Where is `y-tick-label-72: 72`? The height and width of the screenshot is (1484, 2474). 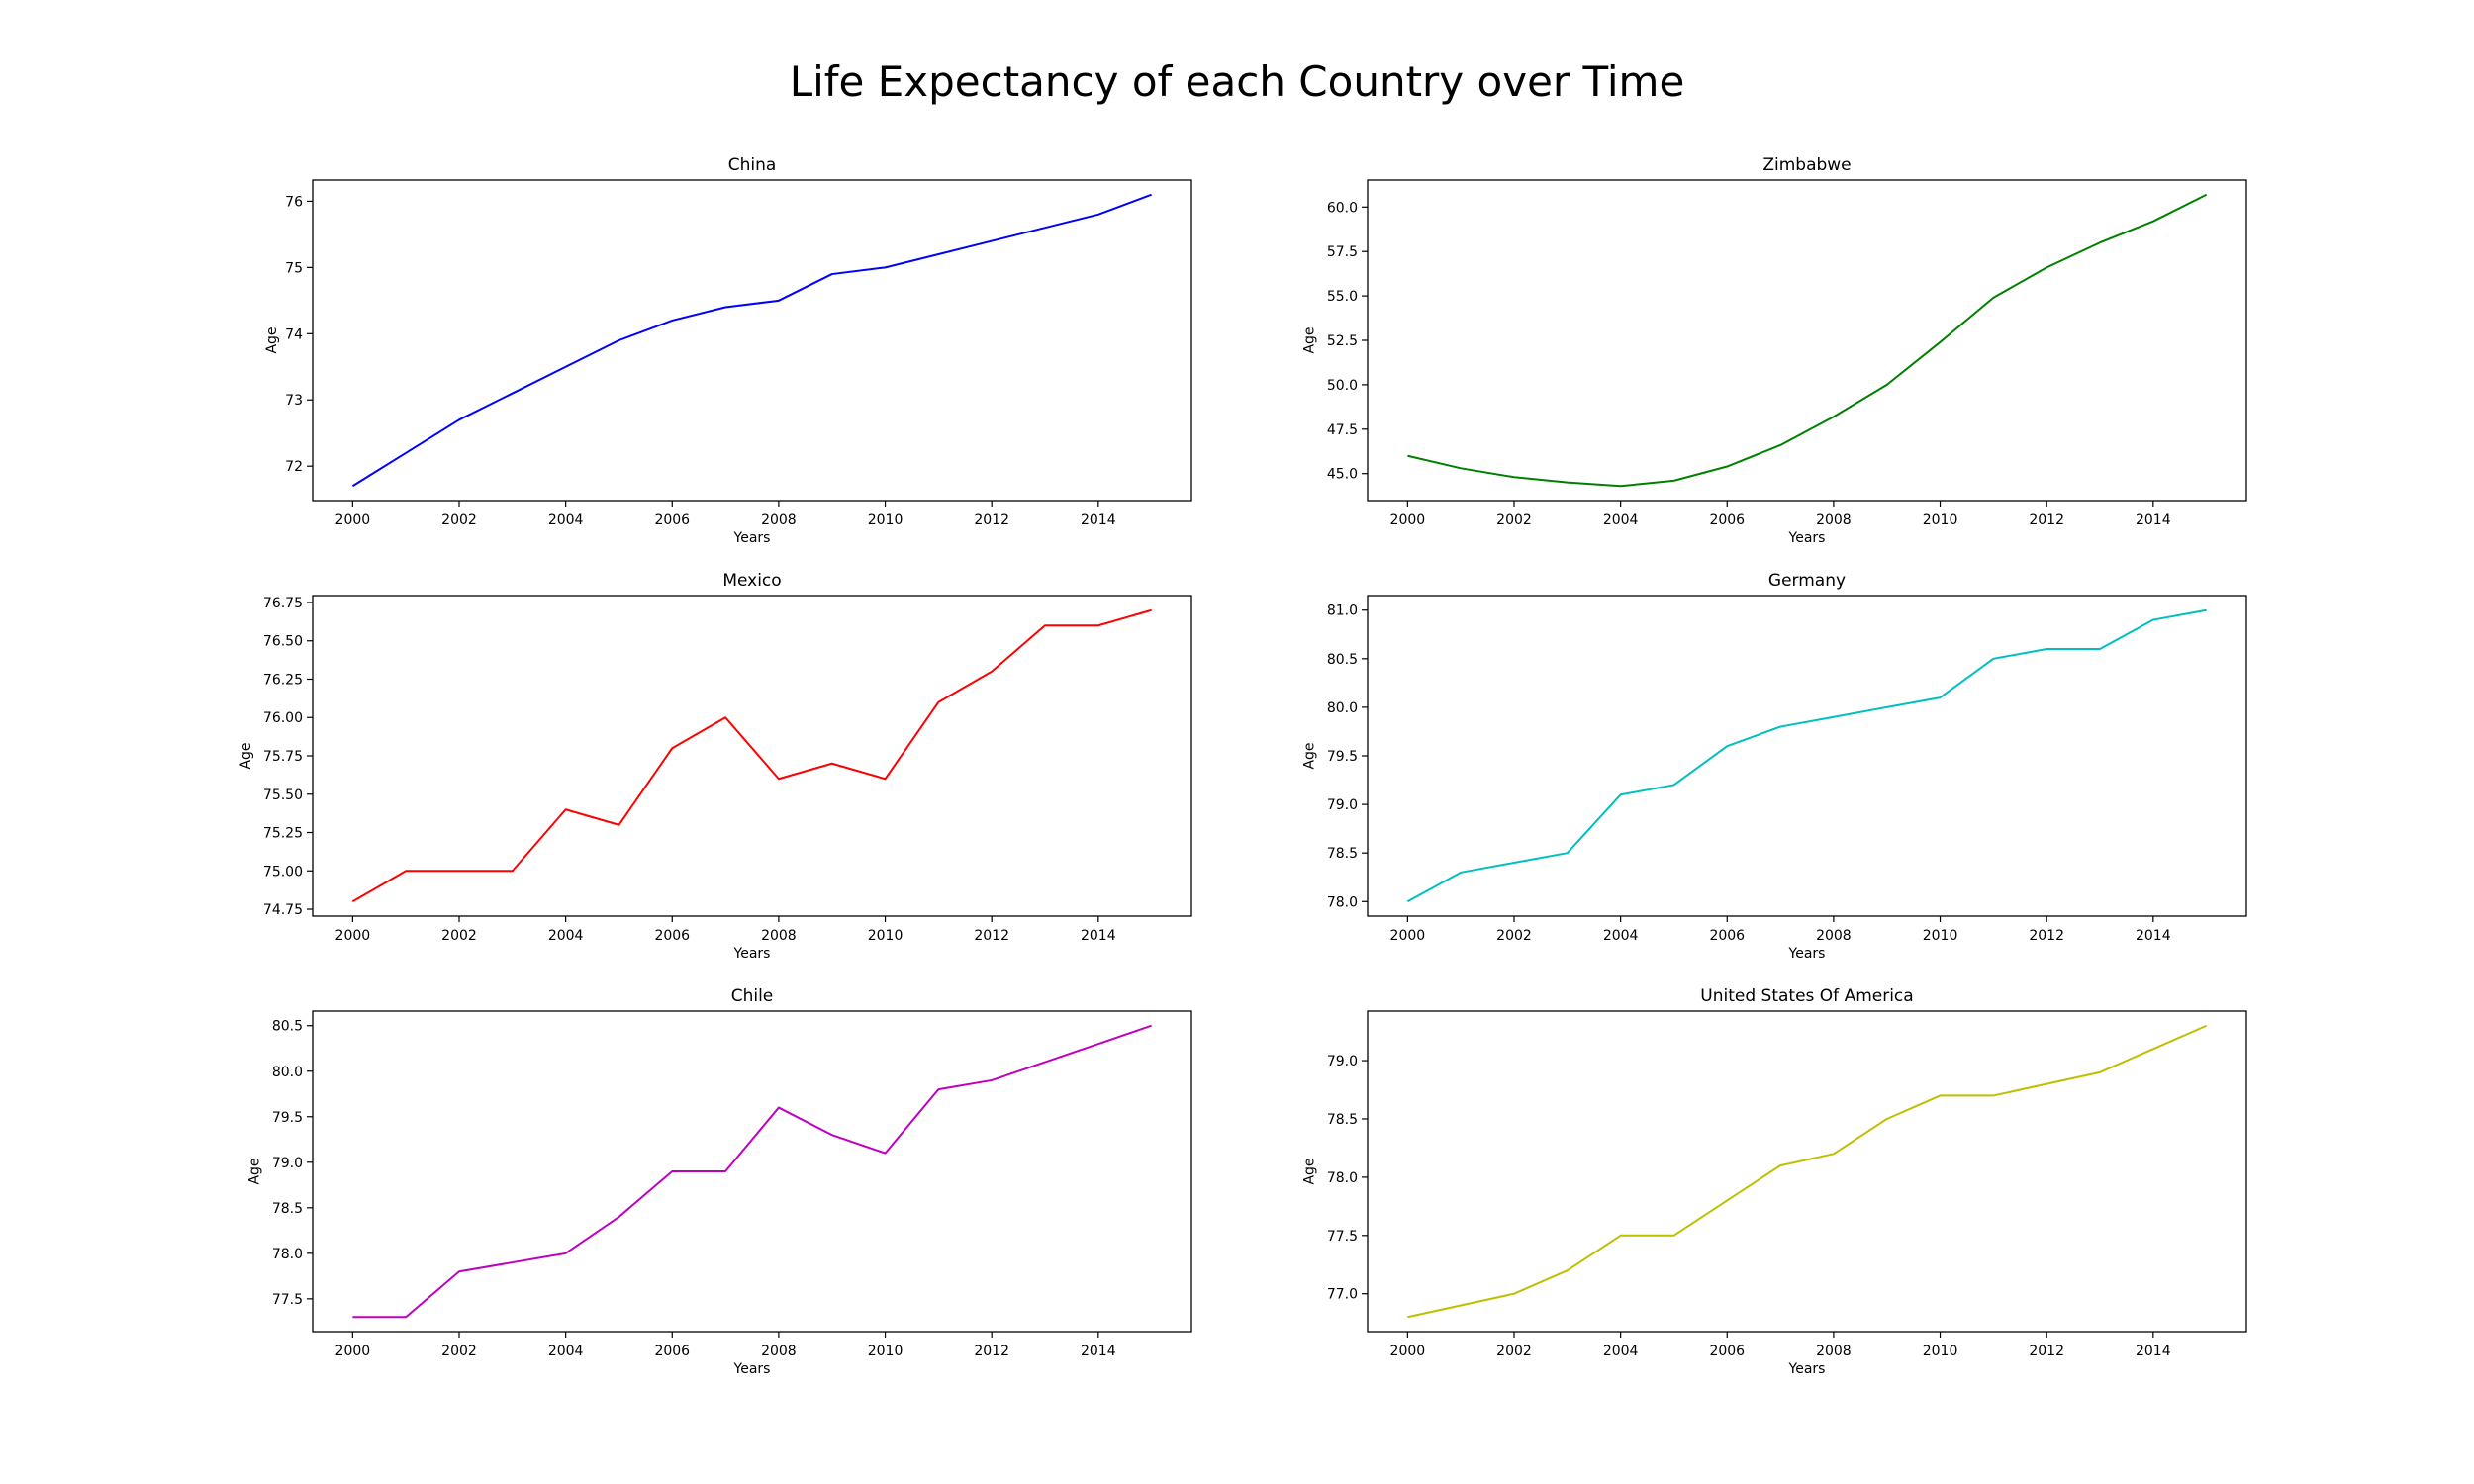 y-tick-label-72: 72 is located at coordinates (294, 467).